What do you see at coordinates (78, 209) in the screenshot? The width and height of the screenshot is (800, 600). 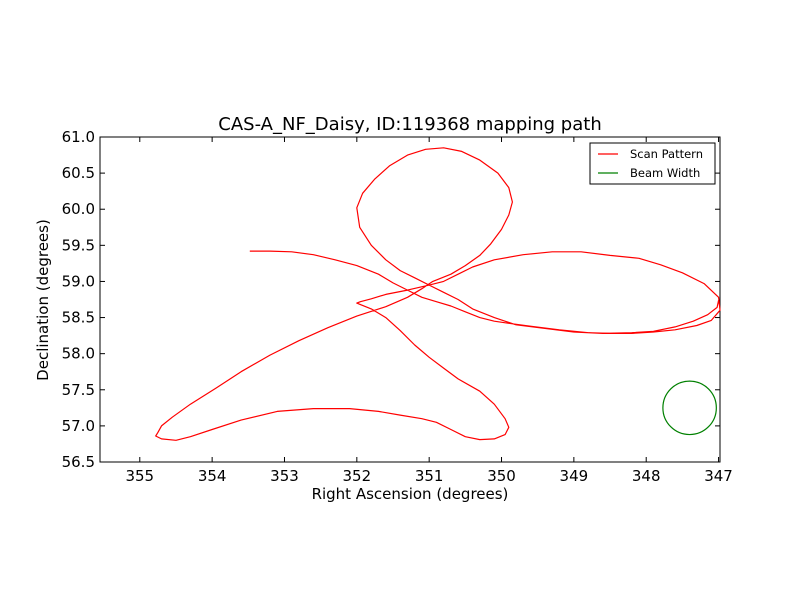 I see `y-tick-label: 60.0` at bounding box center [78, 209].